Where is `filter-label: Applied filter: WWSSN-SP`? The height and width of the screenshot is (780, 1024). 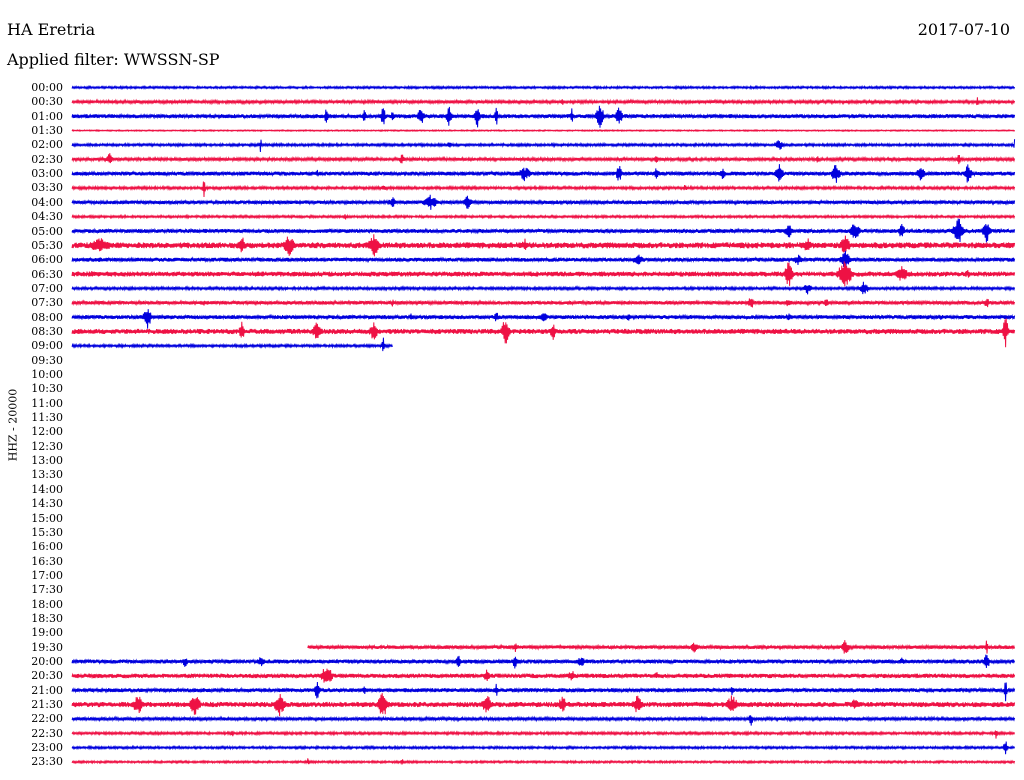
filter-label: Applied filter: WWSSN-SP is located at coordinates (113, 59).